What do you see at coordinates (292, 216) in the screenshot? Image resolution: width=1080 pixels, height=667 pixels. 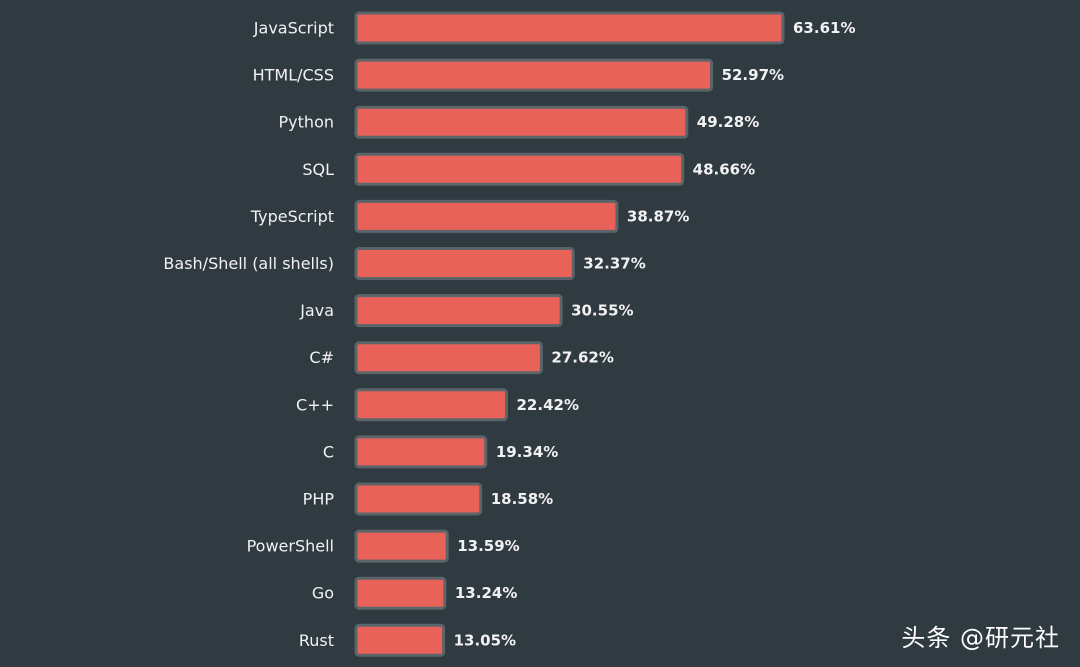 I see `category-label: TypeScript` at bounding box center [292, 216].